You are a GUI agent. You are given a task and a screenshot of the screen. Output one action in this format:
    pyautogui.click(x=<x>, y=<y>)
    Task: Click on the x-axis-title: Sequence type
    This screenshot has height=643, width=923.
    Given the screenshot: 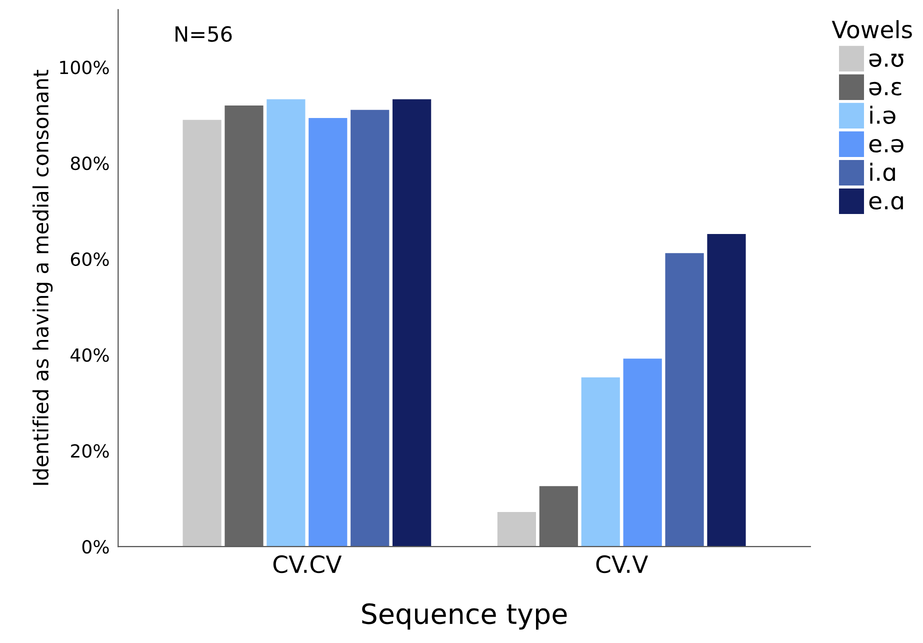 What is the action you would take?
    pyautogui.click(x=464, y=616)
    